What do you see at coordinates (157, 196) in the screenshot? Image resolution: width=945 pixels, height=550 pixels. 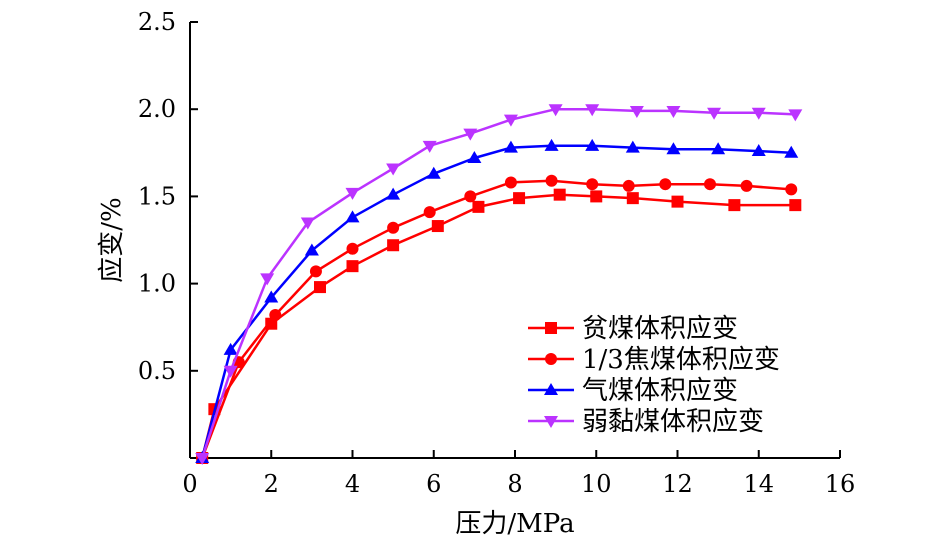 I see `y-tick-label: 1.5` at bounding box center [157, 196].